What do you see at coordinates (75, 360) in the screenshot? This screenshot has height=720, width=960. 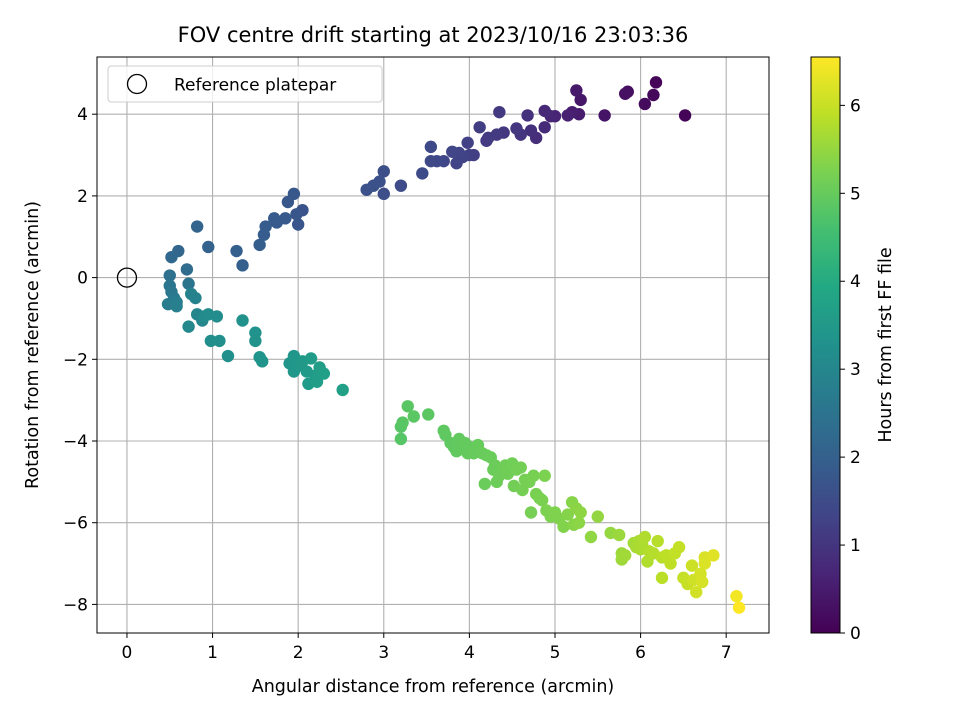 I see `y-tick-label: −2` at bounding box center [75, 360].